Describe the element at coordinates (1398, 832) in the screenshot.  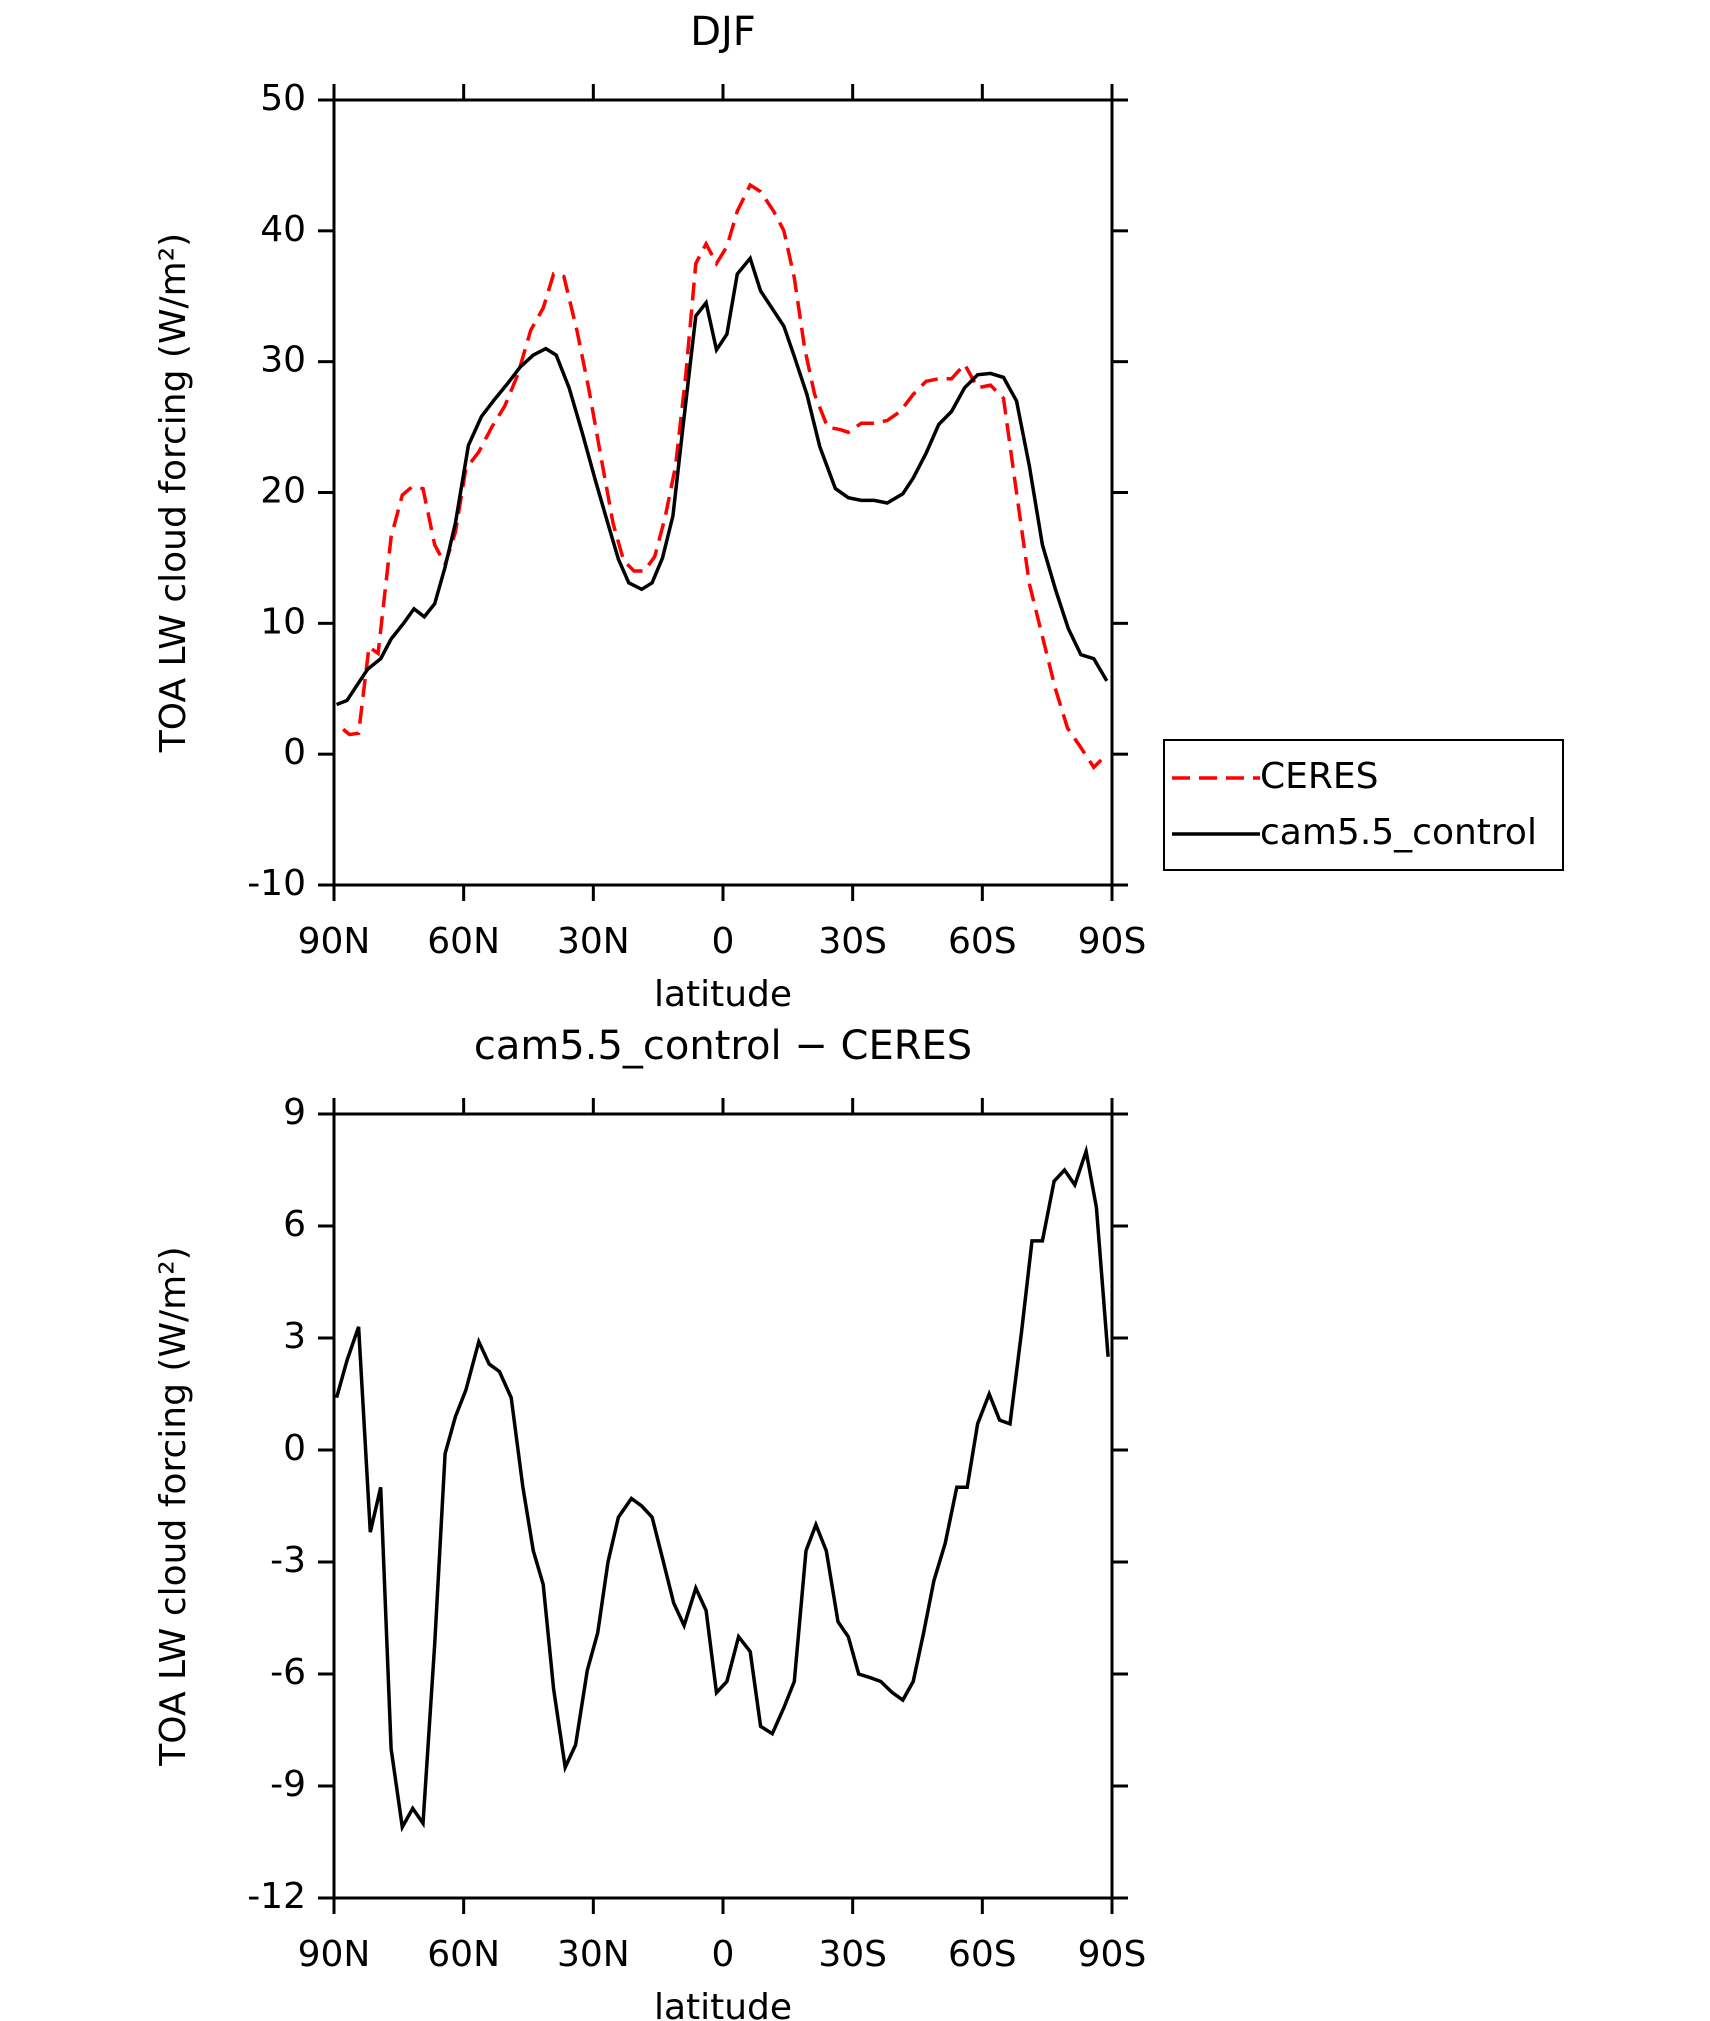
I see `legend-label: cam5.5_control` at that location.